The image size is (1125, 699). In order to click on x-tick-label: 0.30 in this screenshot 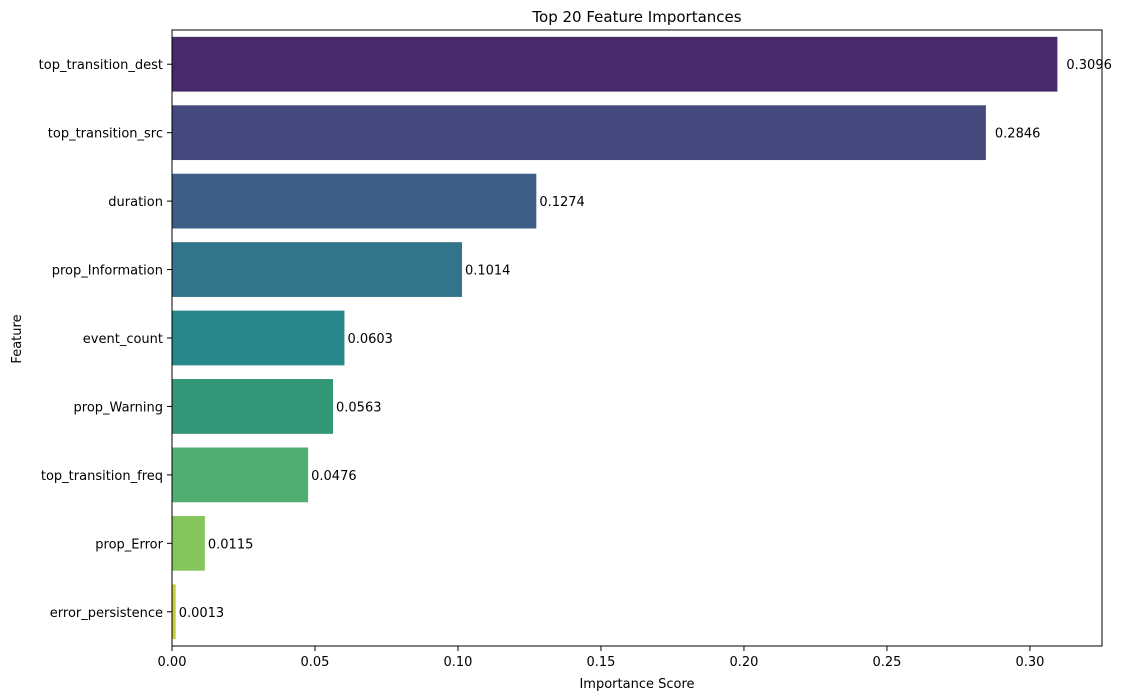, I will do `click(1029, 662)`.